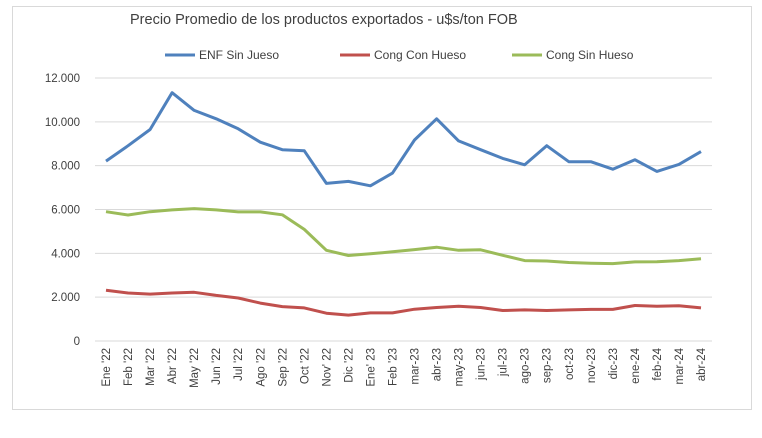 Image resolution: width=762 pixels, height=438 pixels. I want to click on x-tick-label: Abr '22, so click(173, 366).